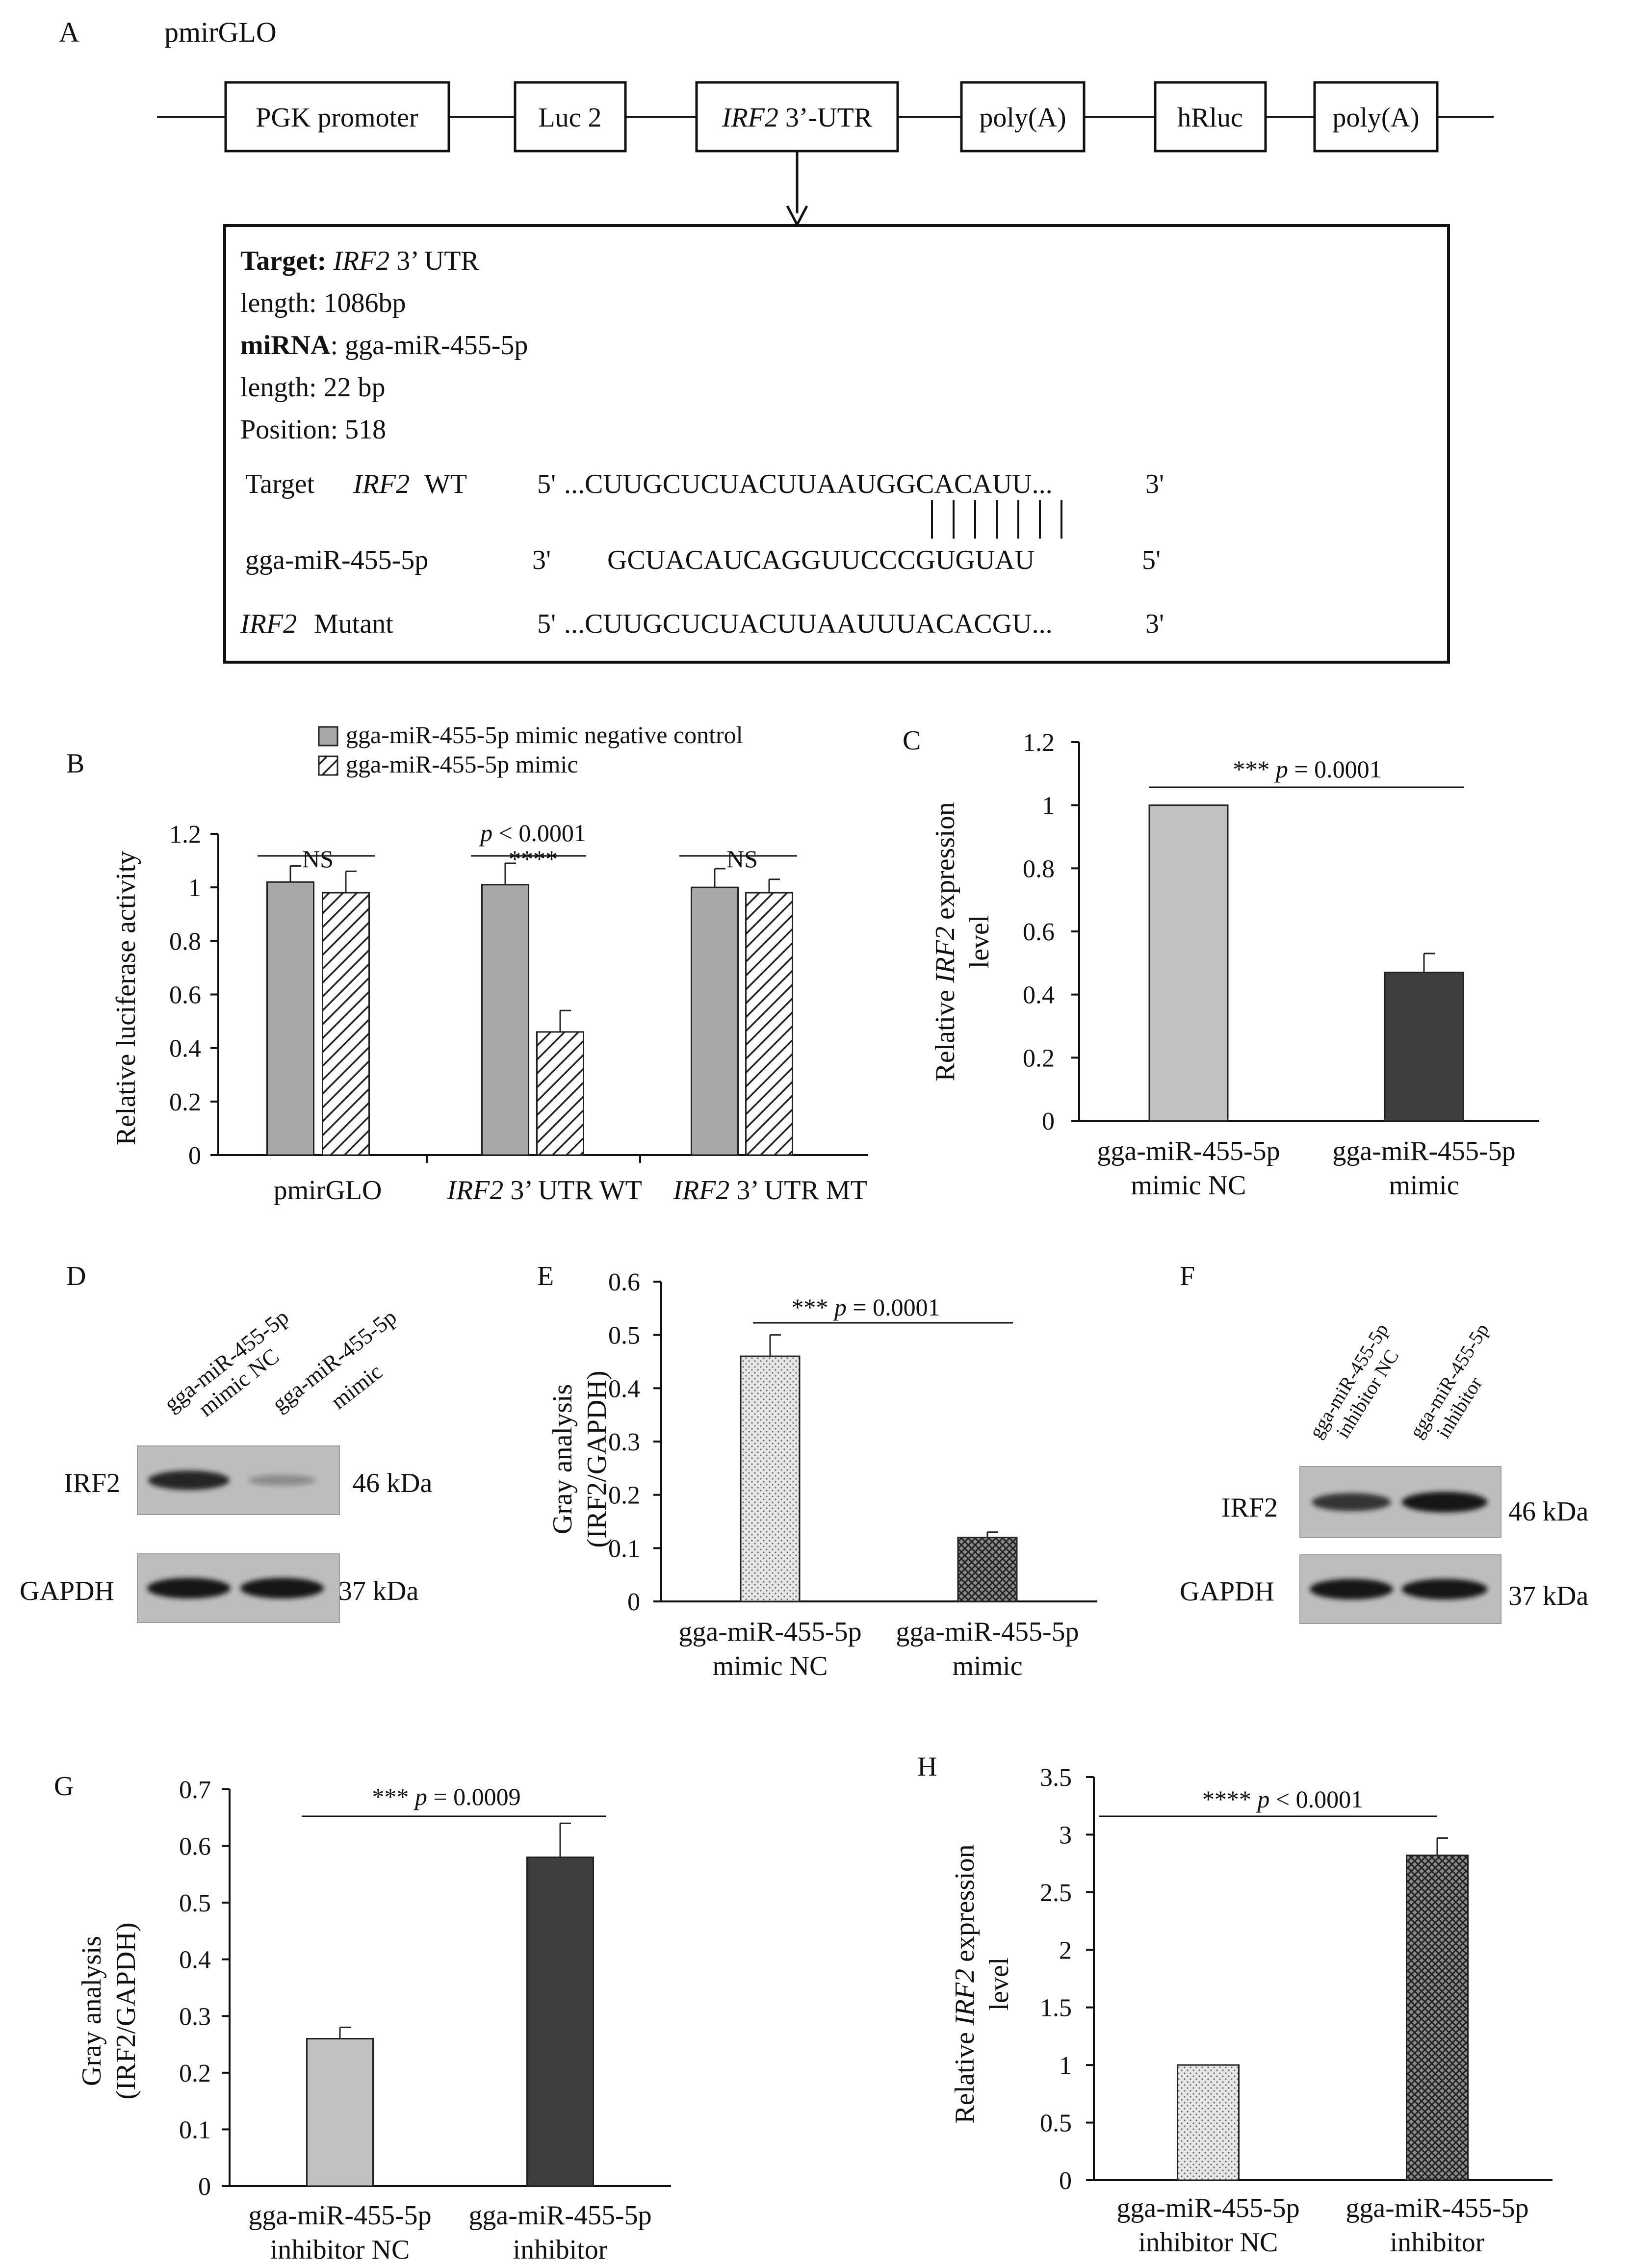  What do you see at coordinates (770, 1191) in the screenshot?
I see `x-label-utr-mt: IRF2 3’ UTR MT` at bounding box center [770, 1191].